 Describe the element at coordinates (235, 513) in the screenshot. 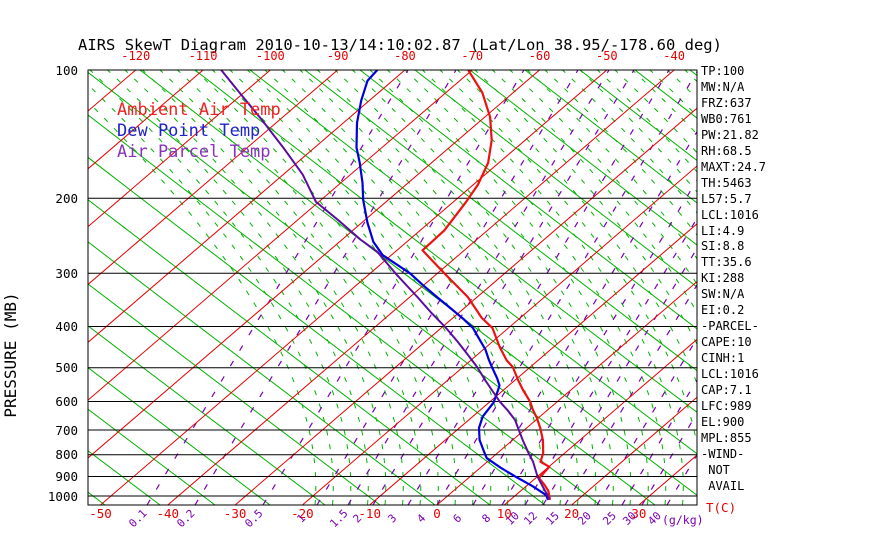

I see `bottom-axis-tick: -30` at that location.